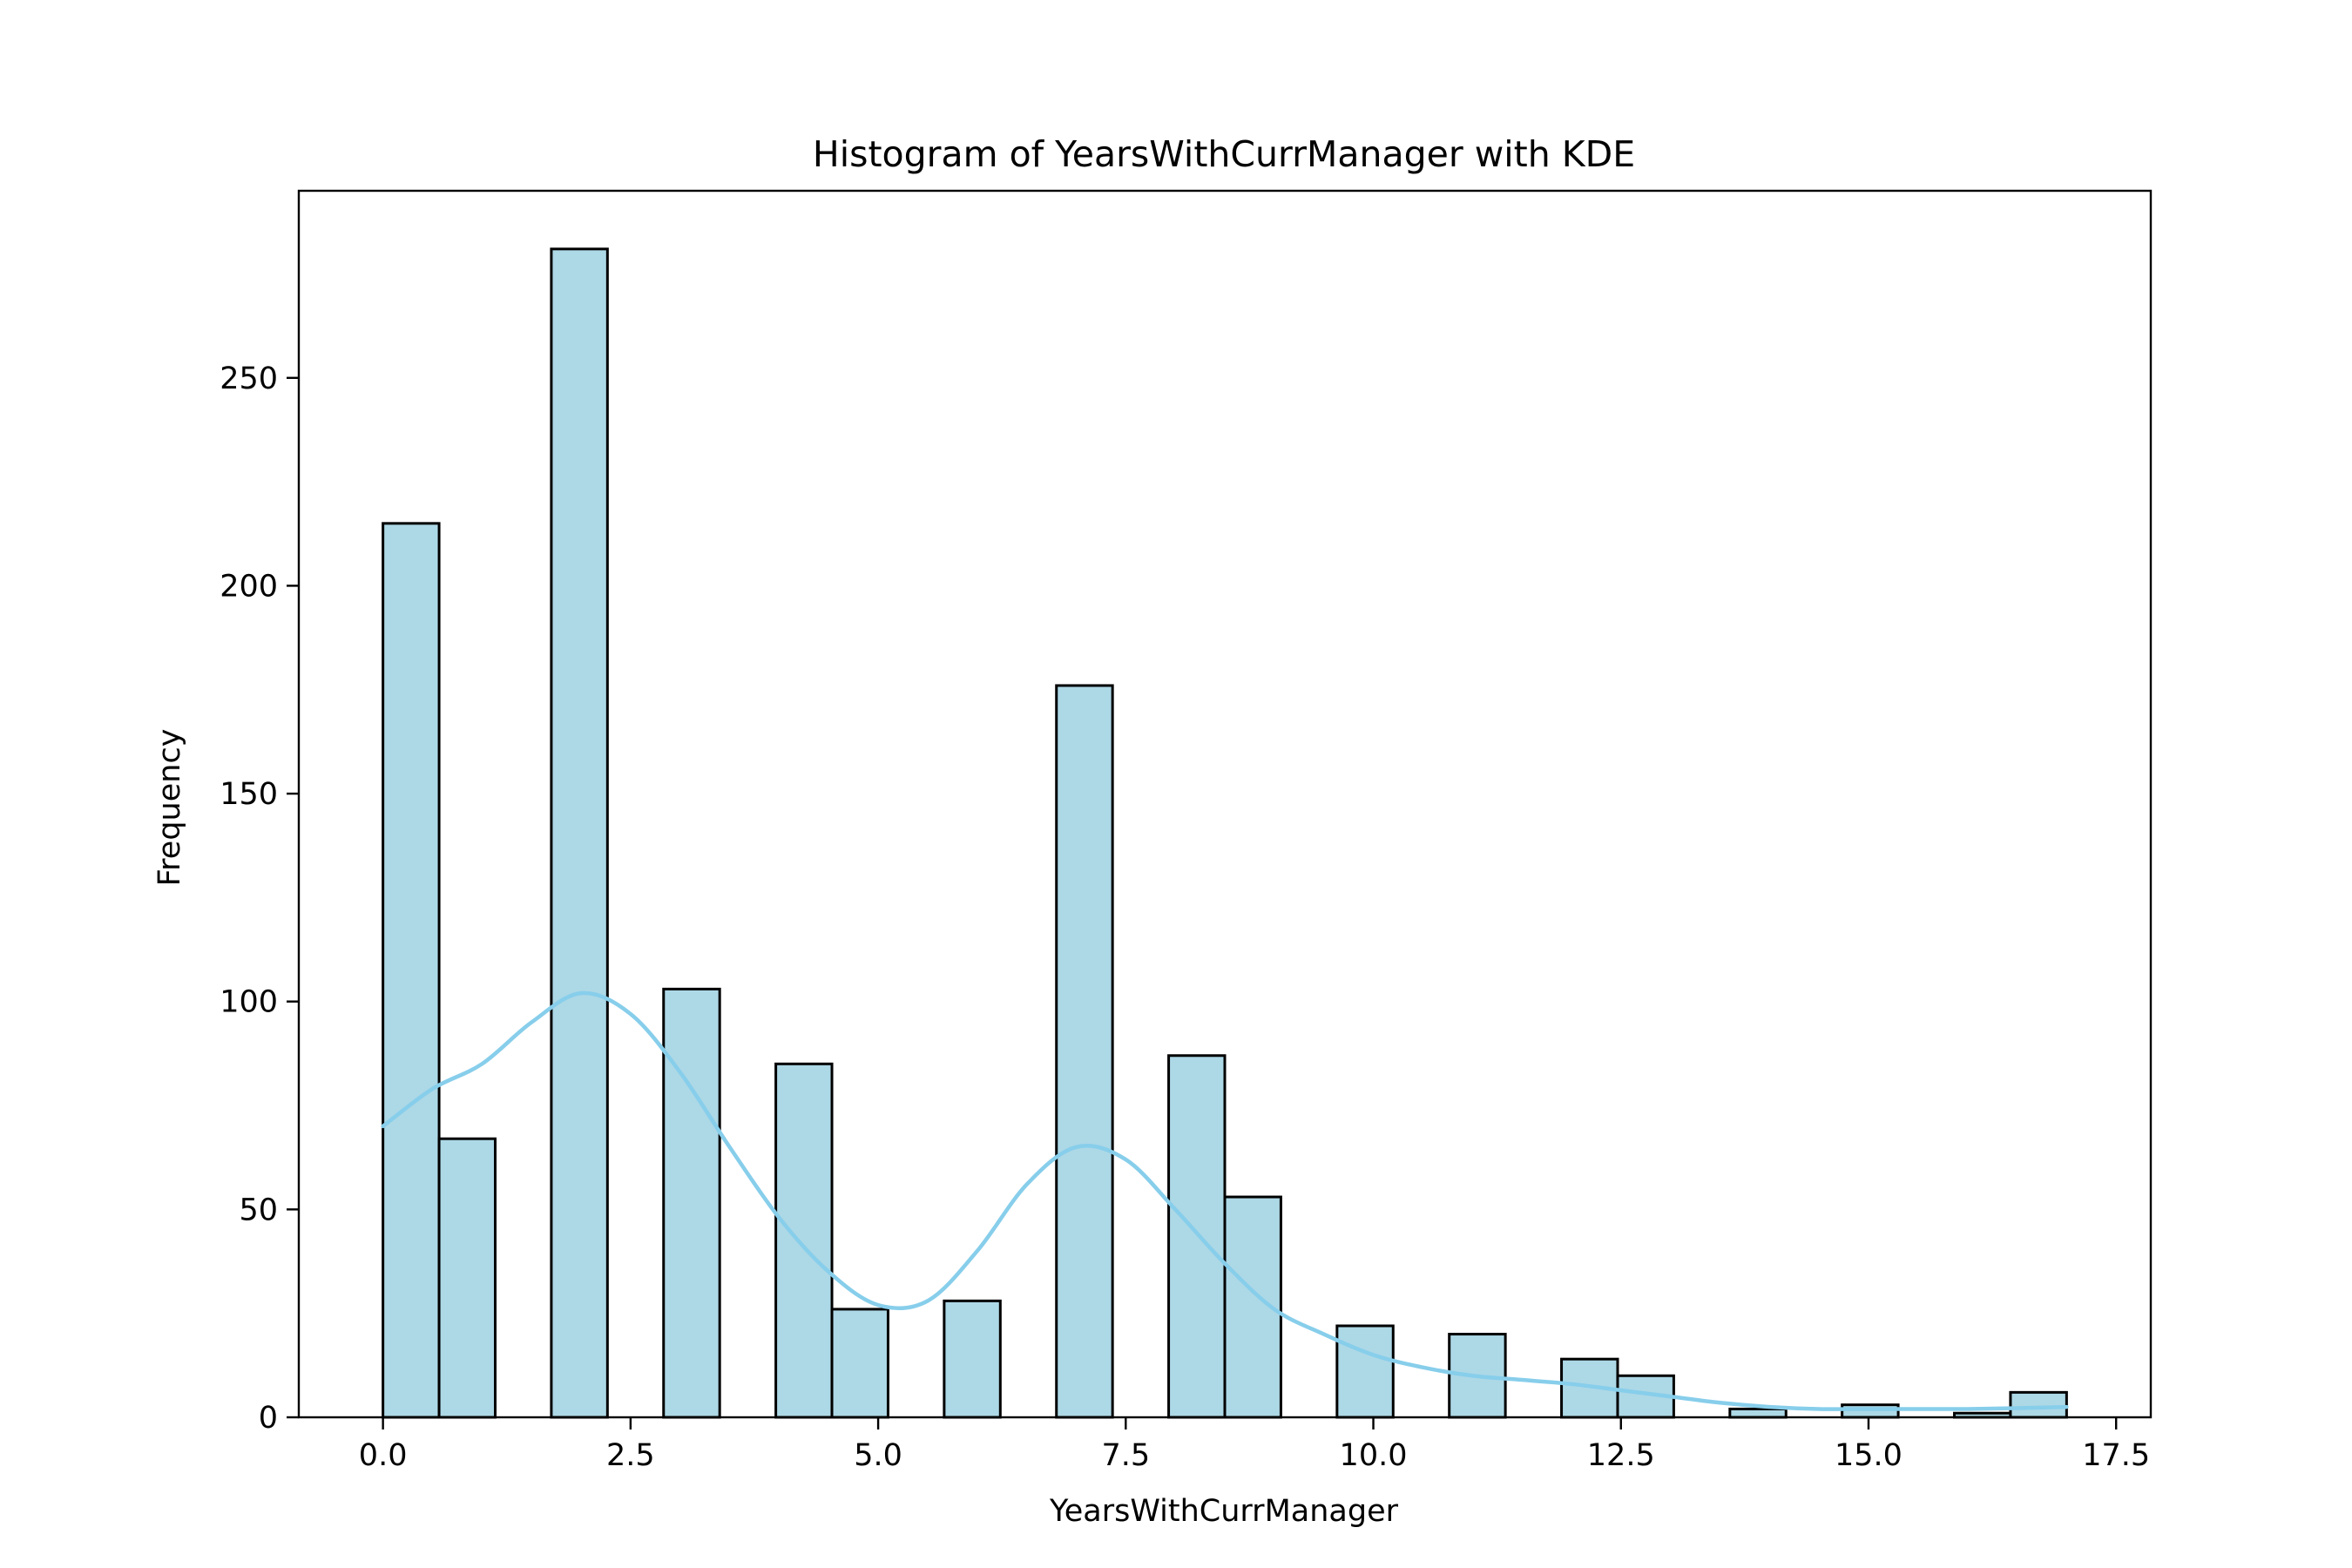 Image resolution: width=2352 pixels, height=1568 pixels. What do you see at coordinates (878, 1456) in the screenshot?
I see `x-tick-label: 5.0` at bounding box center [878, 1456].